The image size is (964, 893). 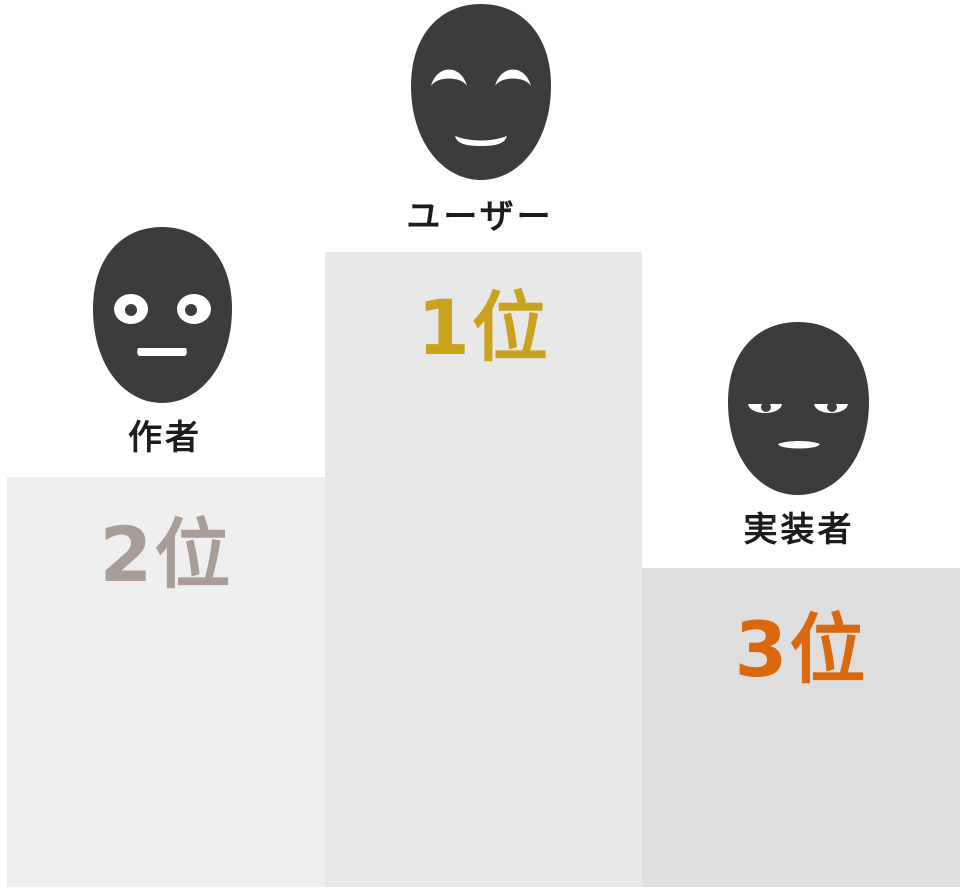 What do you see at coordinates (801, 727) in the screenshot?
I see `podium-block-third: 3位` at bounding box center [801, 727].